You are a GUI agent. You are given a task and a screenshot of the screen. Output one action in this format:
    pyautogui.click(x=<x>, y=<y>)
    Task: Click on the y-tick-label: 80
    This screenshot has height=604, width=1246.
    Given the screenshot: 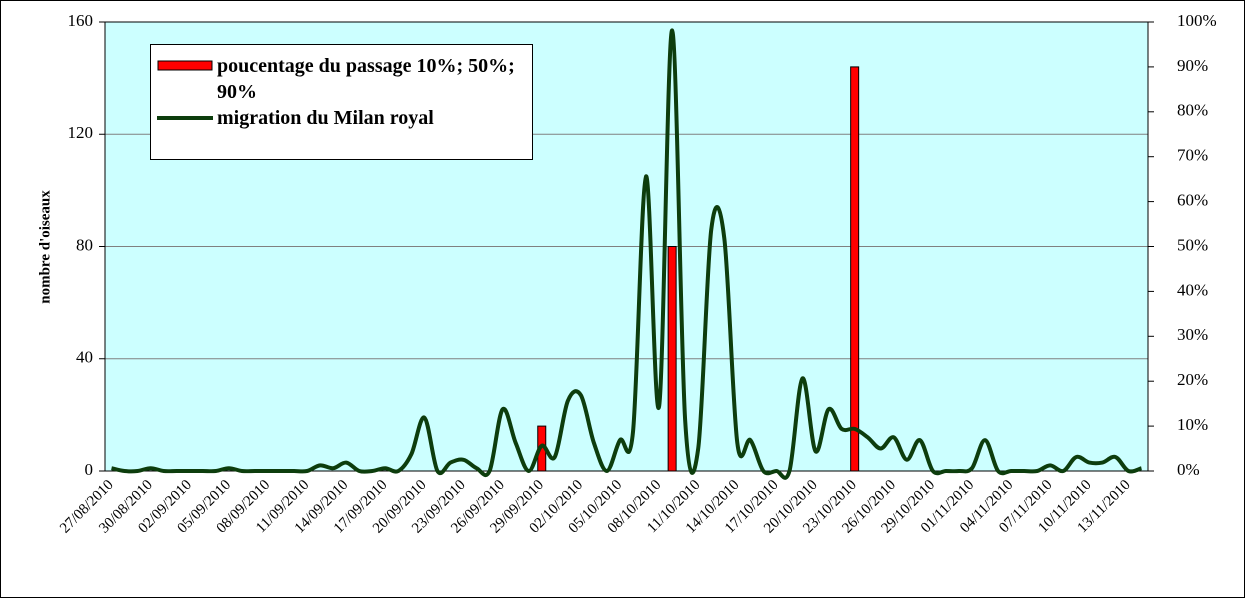 What is the action you would take?
    pyautogui.click(x=84, y=244)
    